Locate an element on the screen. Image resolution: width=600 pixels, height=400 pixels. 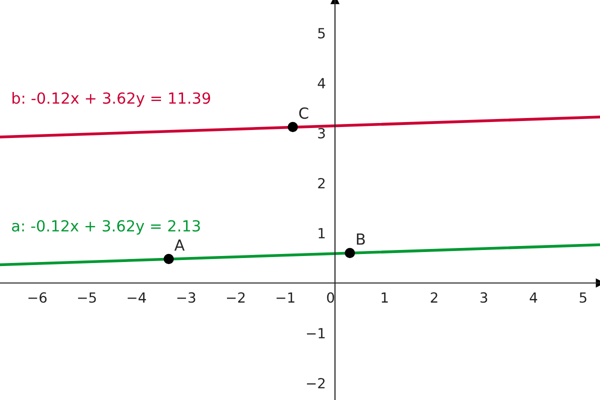
x-tick-label: 2 is located at coordinates (434, 297).